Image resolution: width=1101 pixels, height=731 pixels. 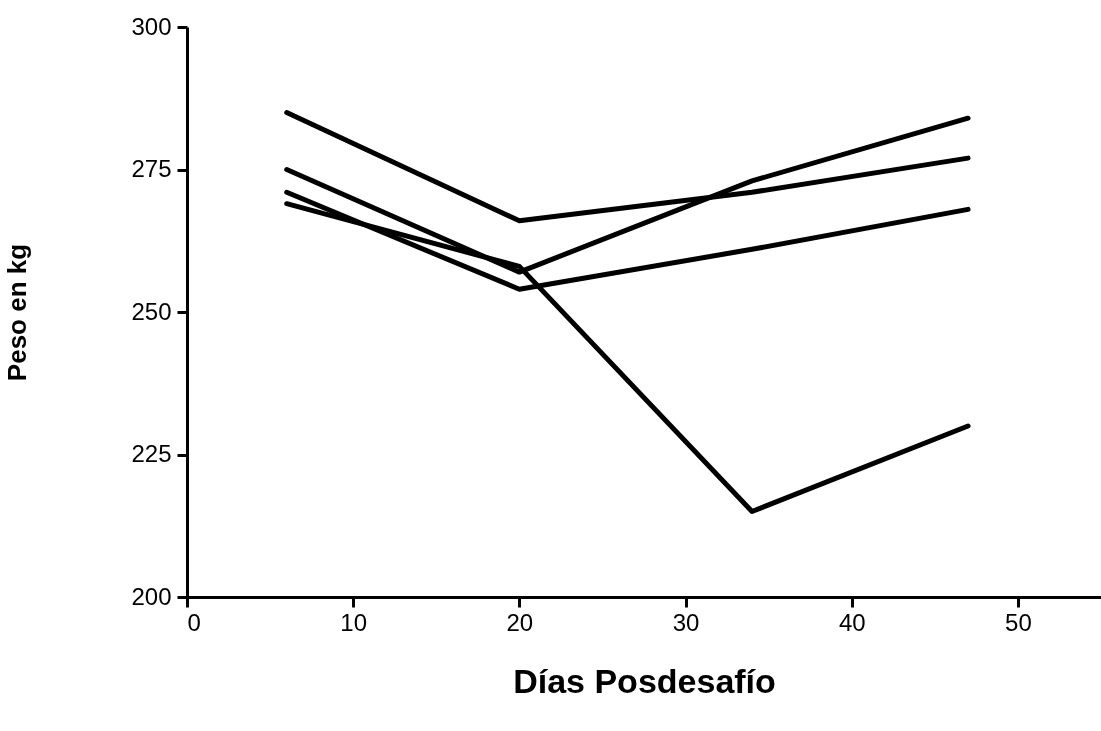 What do you see at coordinates (151, 453) in the screenshot?
I see `y-tick-label: 225` at bounding box center [151, 453].